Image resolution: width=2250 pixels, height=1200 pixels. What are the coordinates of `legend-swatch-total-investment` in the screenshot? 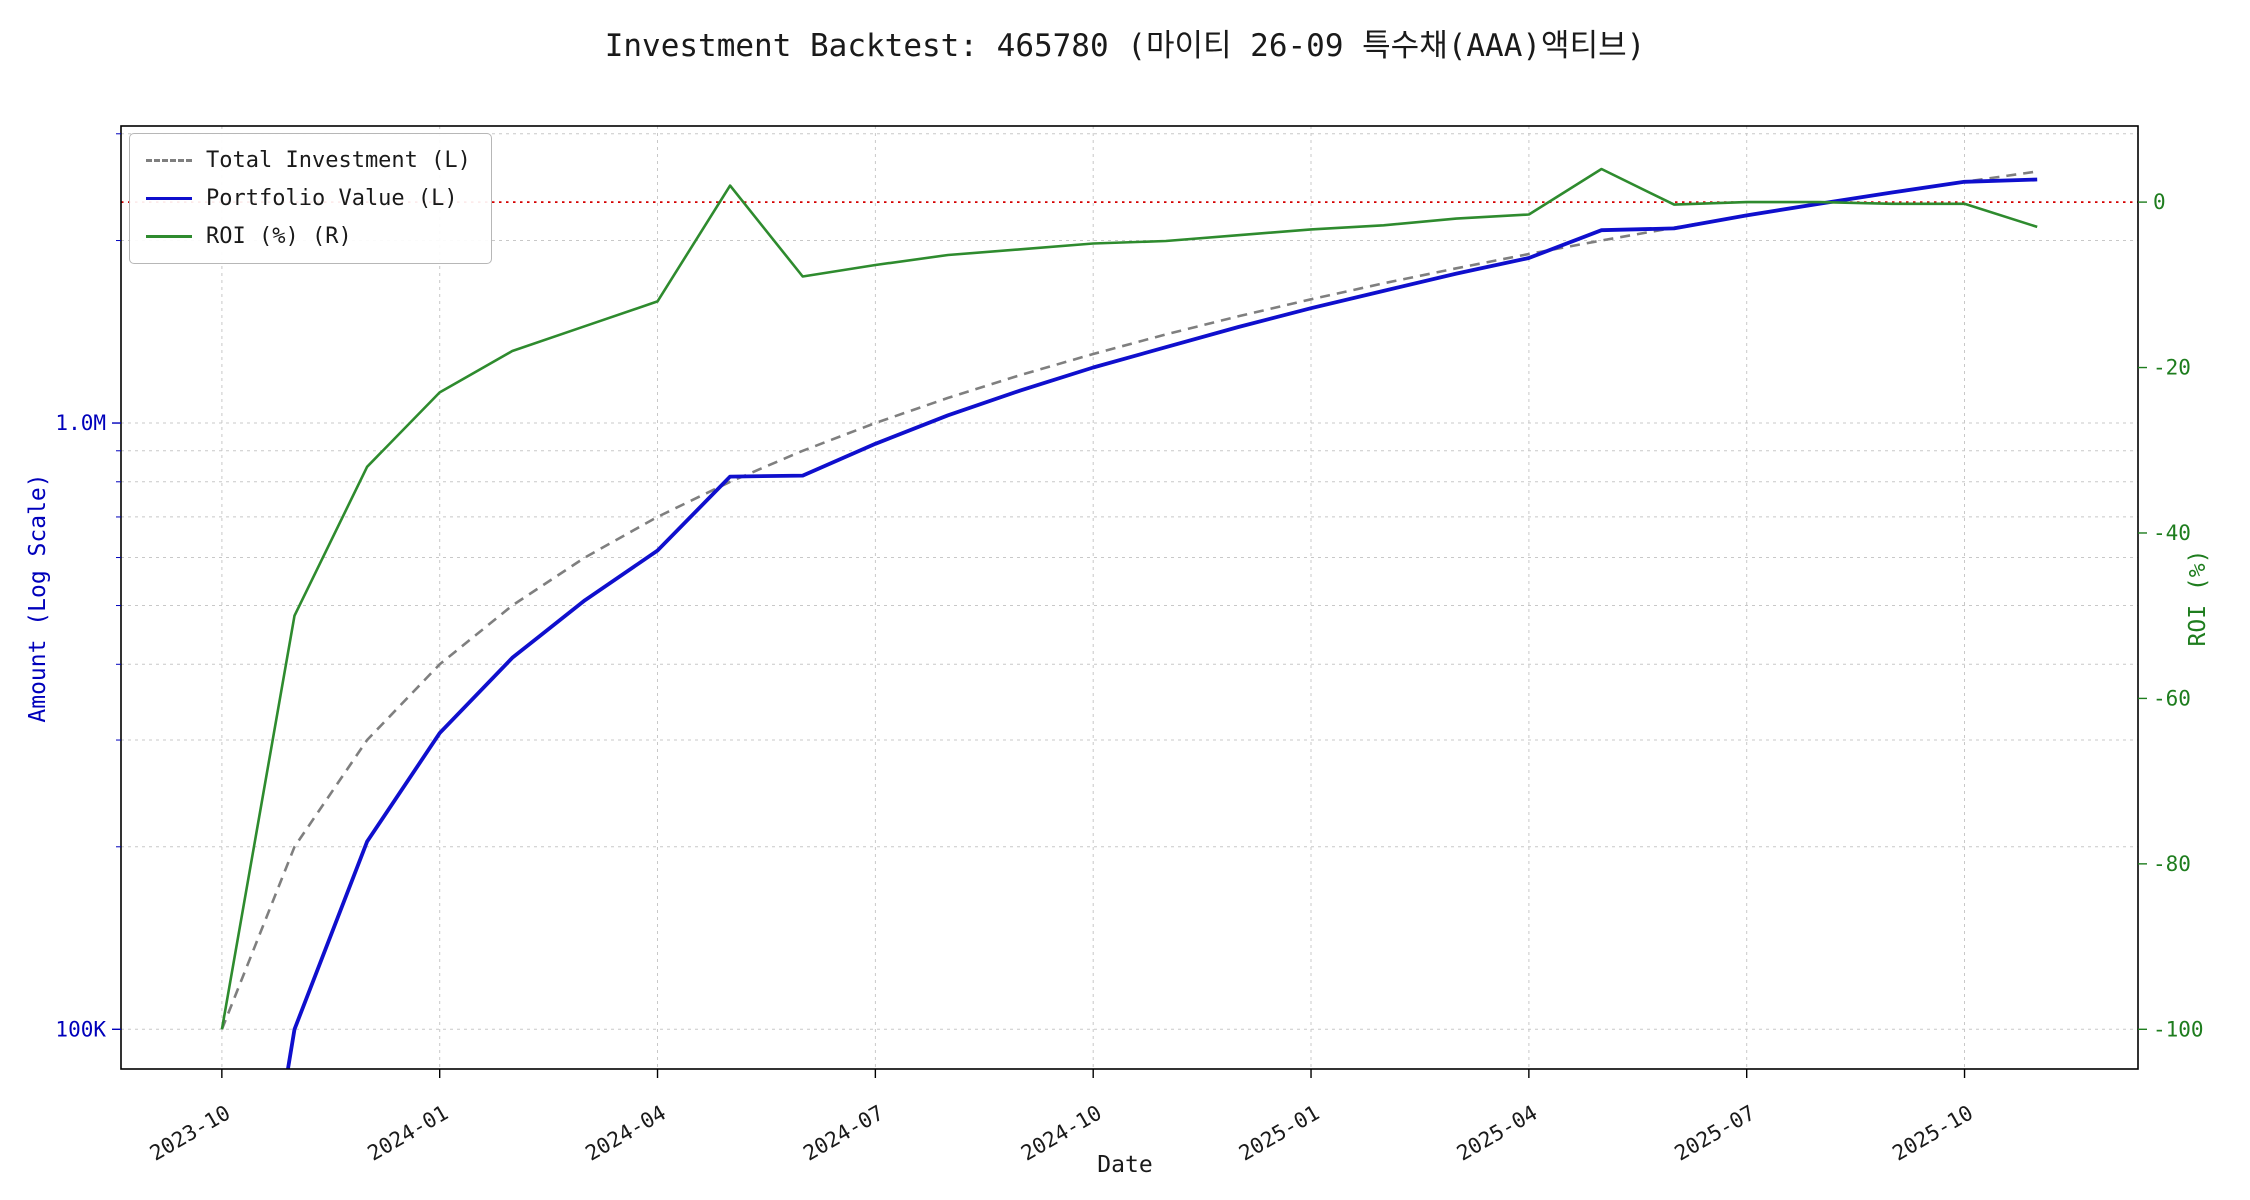 It's located at (169, 160).